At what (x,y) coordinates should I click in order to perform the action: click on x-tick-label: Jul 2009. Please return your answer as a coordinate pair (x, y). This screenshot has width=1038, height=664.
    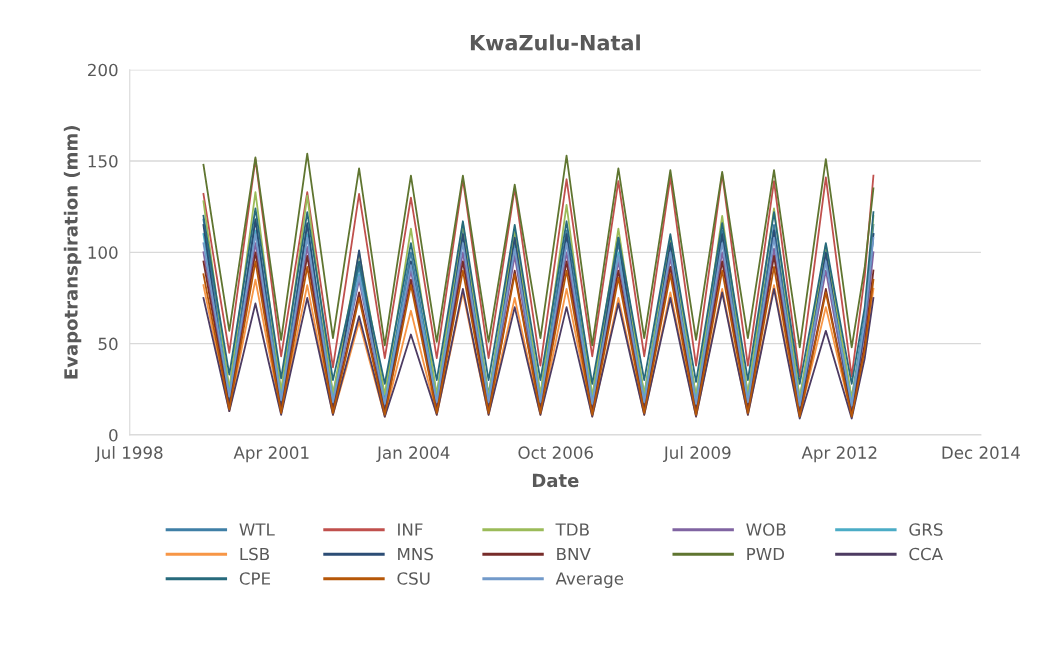
    Looking at the image, I should click on (696, 454).